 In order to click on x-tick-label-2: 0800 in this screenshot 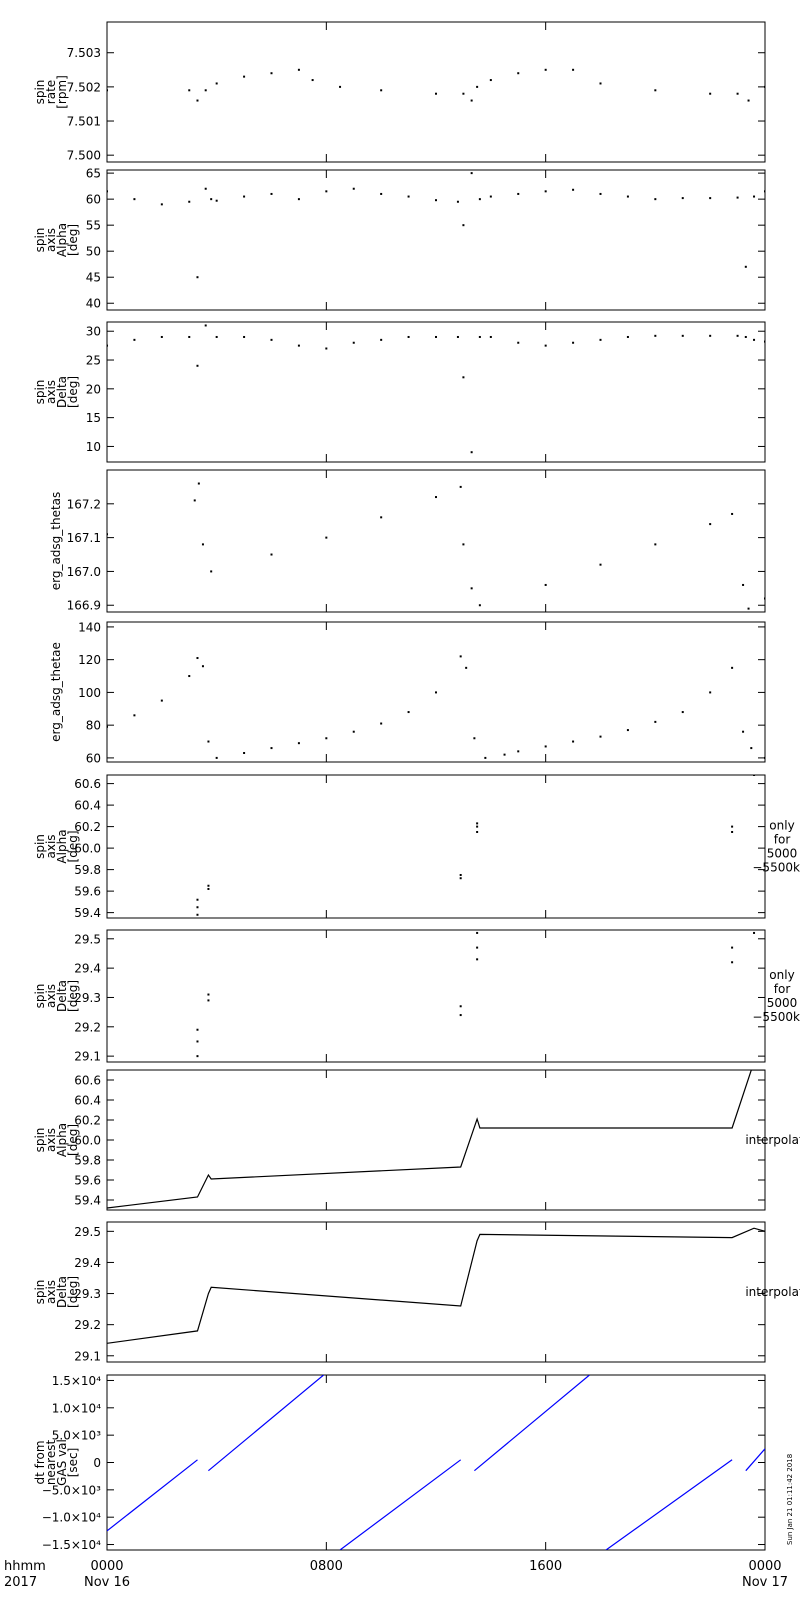, I will do `click(326, 1566)`.